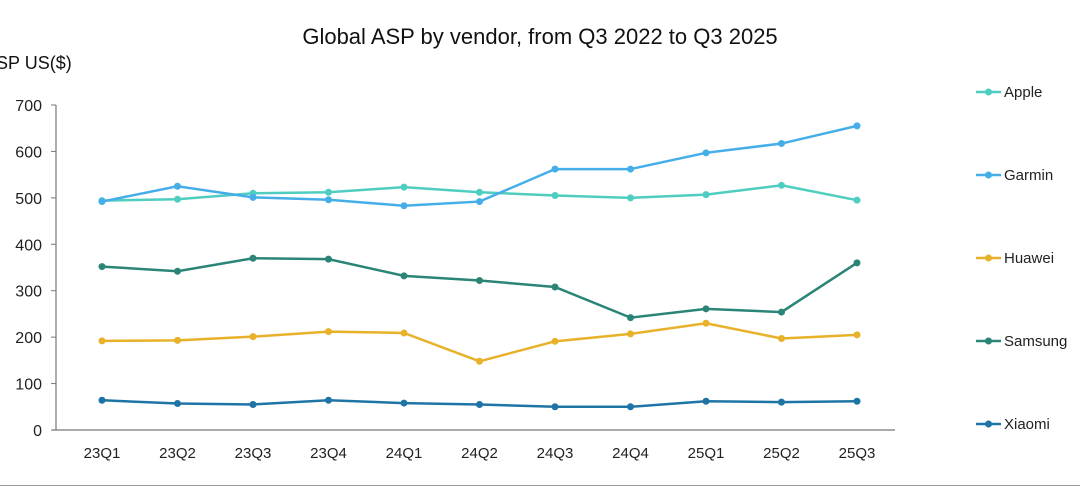  What do you see at coordinates (1023, 92) in the screenshot?
I see `legend-label-apple: Apple` at bounding box center [1023, 92].